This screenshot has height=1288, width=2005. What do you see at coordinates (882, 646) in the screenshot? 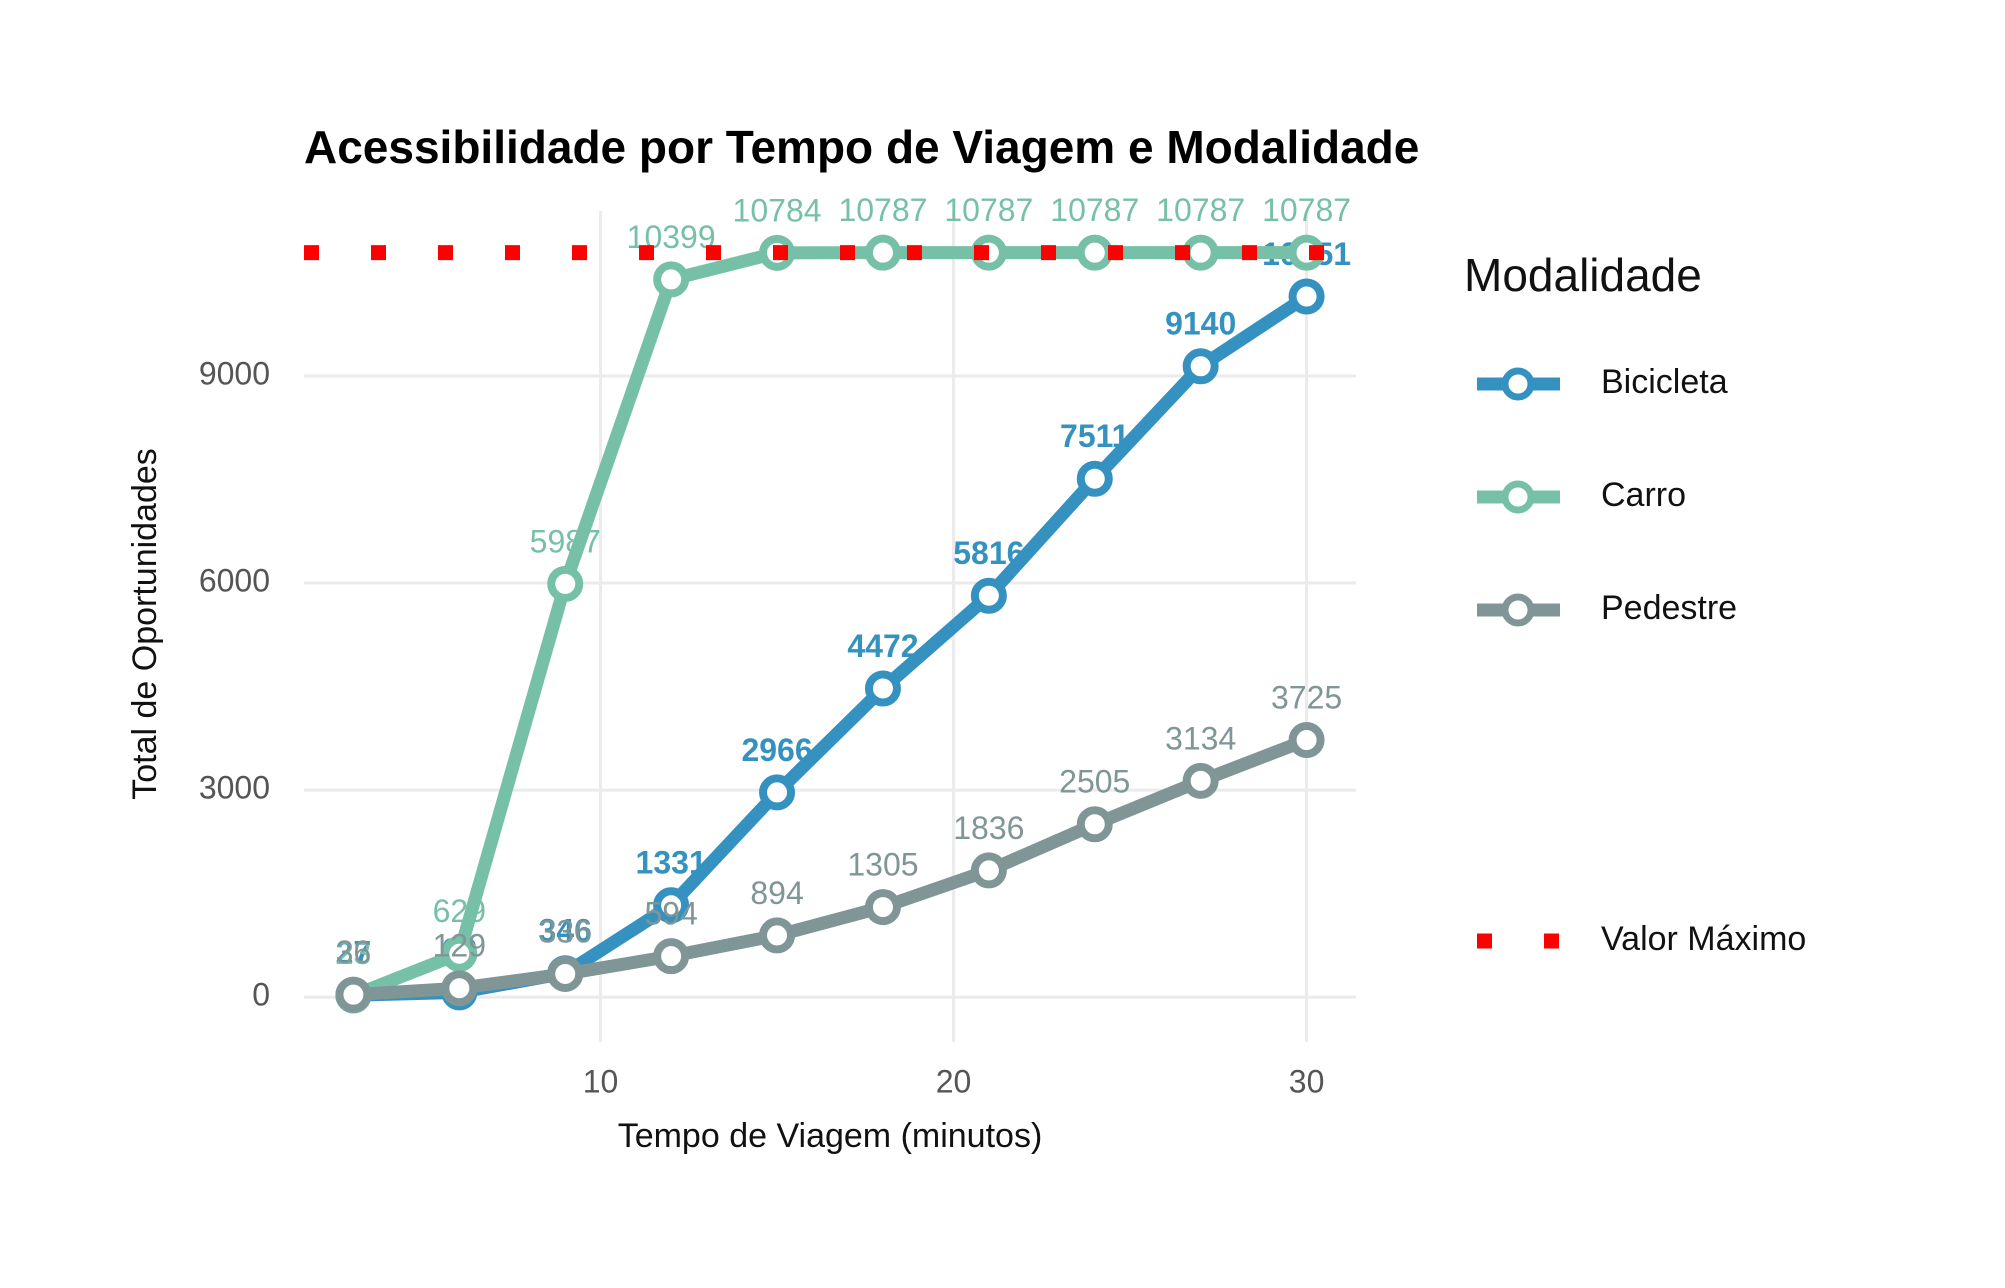
I see `data-label: 4472` at bounding box center [882, 646].